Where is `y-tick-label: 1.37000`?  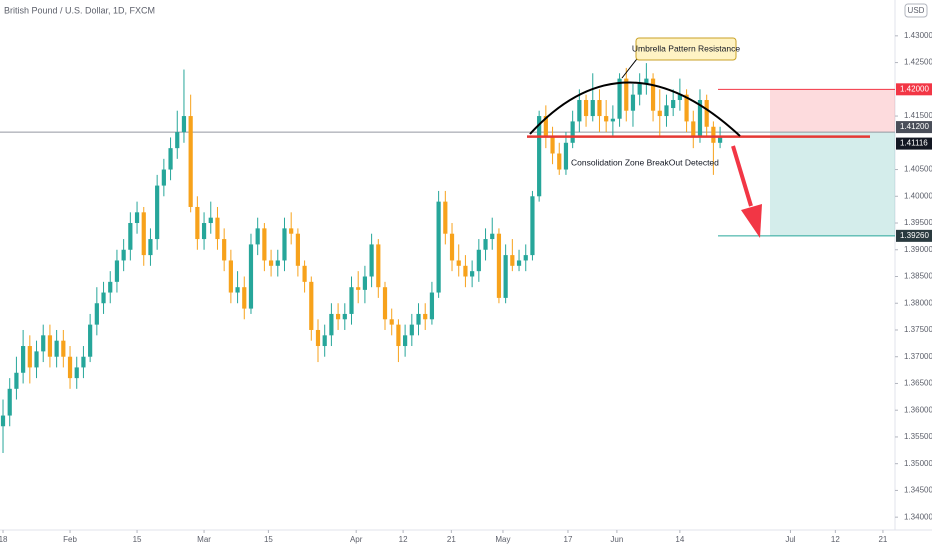
y-tick-label: 1.37000 is located at coordinates (918, 356).